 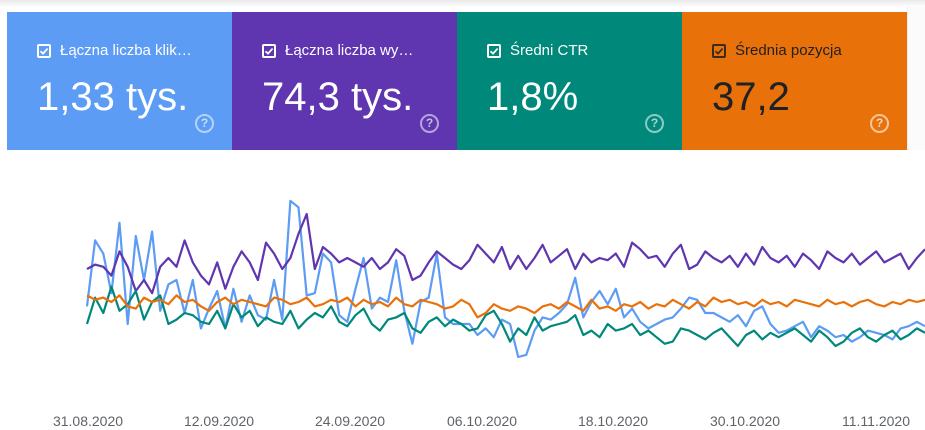 What do you see at coordinates (462, 3) in the screenshot?
I see `top-shadow` at bounding box center [462, 3].